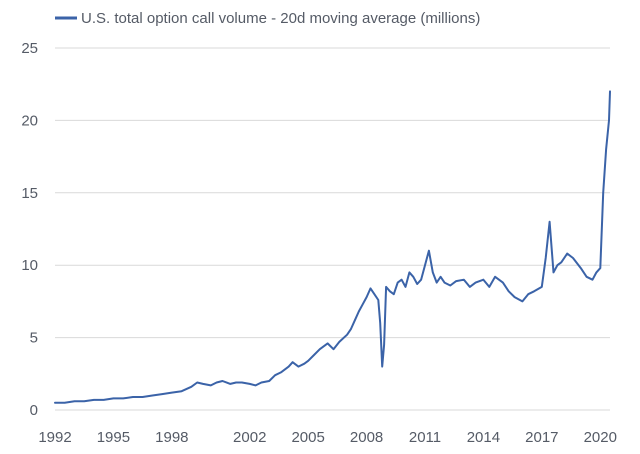 The width and height of the screenshot is (640, 454). Describe the element at coordinates (34, 410) in the screenshot. I see `y-tick-label: 0` at that location.